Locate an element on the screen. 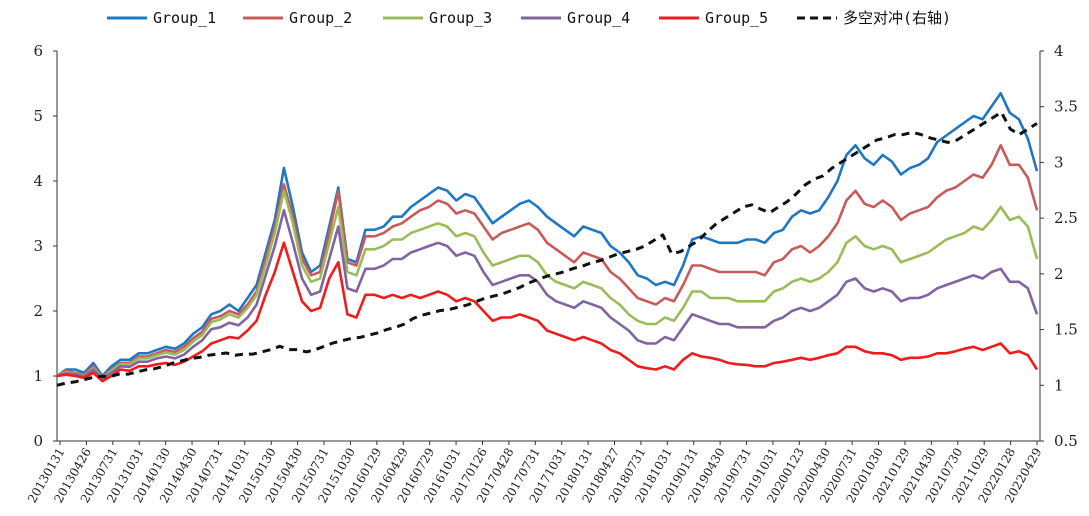 This screenshot has height=516, width=1089. y-axis-left: 0 1 2 3 4 5 6 is located at coordinates (45, 246).